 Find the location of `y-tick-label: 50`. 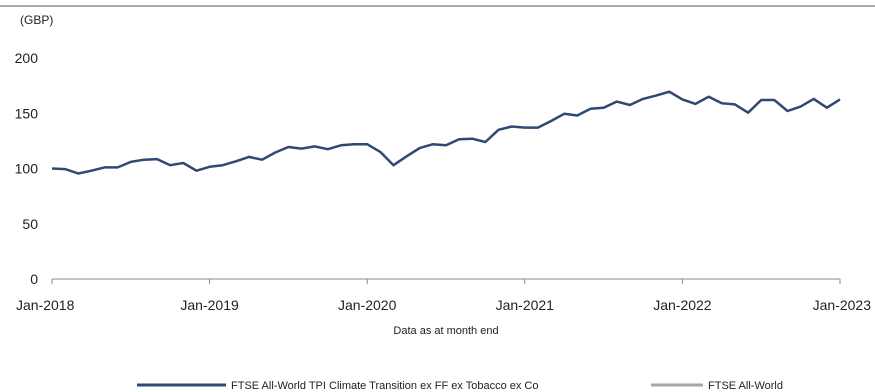

y-tick-label: 50 is located at coordinates (30, 224).